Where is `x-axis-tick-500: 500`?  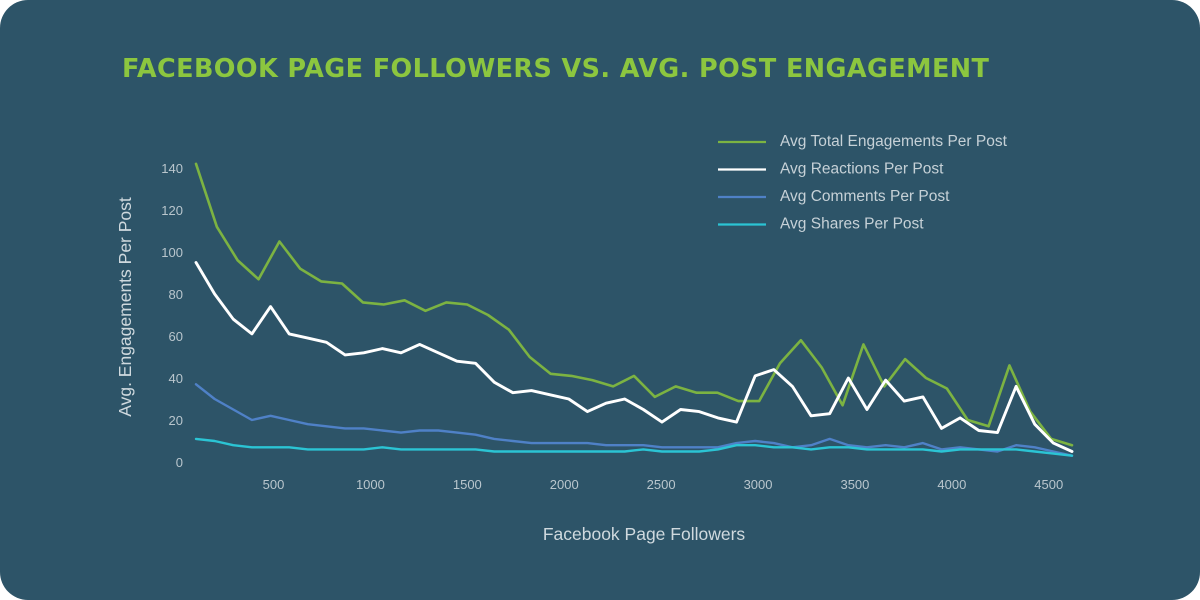 x-axis-tick-500: 500 is located at coordinates (274, 484).